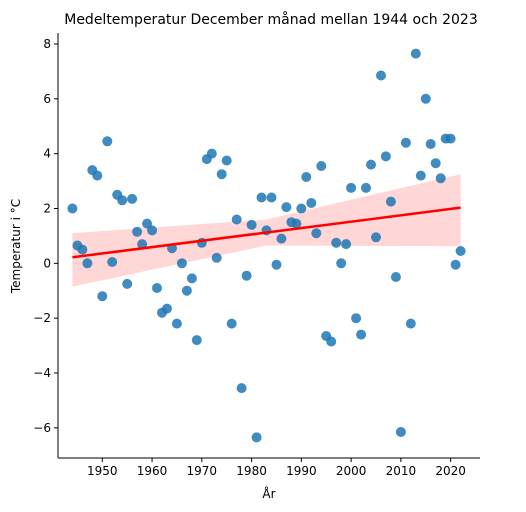 The width and height of the screenshot is (526, 512). Describe the element at coordinates (251, 471) in the screenshot. I see `x-tick-label: 1980` at that location.